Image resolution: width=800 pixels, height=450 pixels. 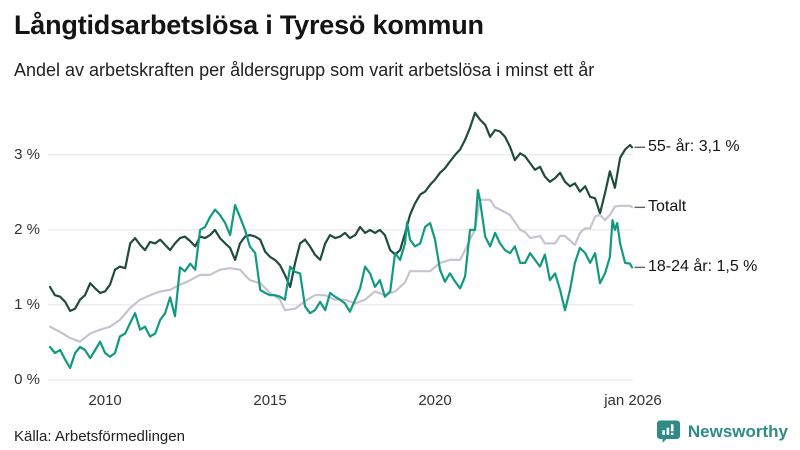 I want to click on x-tick-label-1: 2015, so click(x=270, y=400).